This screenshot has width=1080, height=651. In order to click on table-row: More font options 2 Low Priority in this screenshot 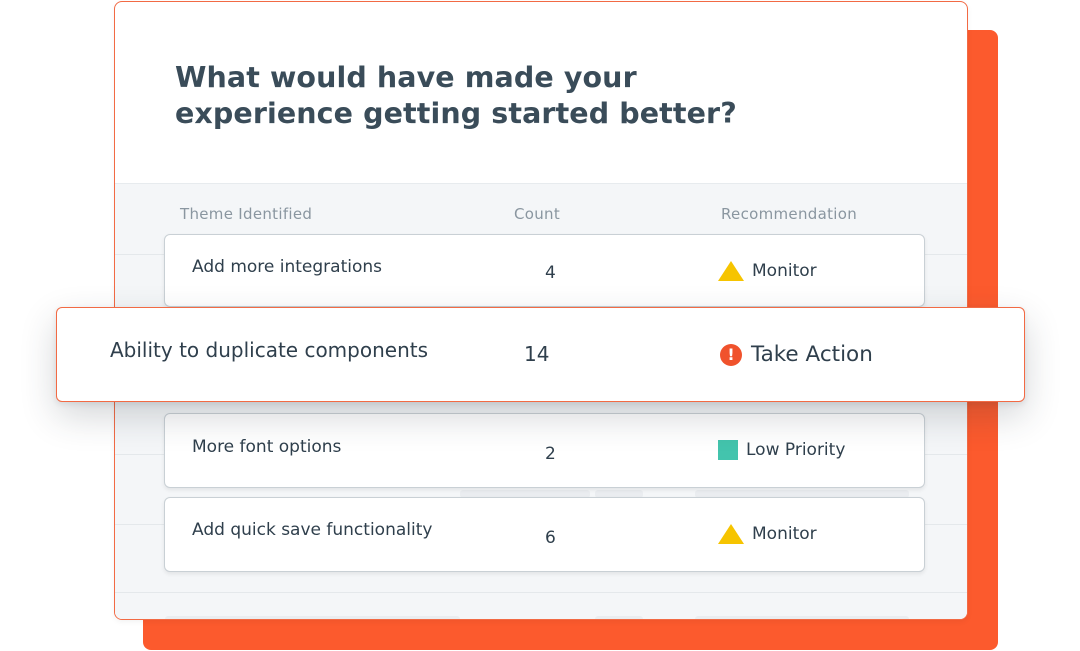, I will do `click(544, 450)`.